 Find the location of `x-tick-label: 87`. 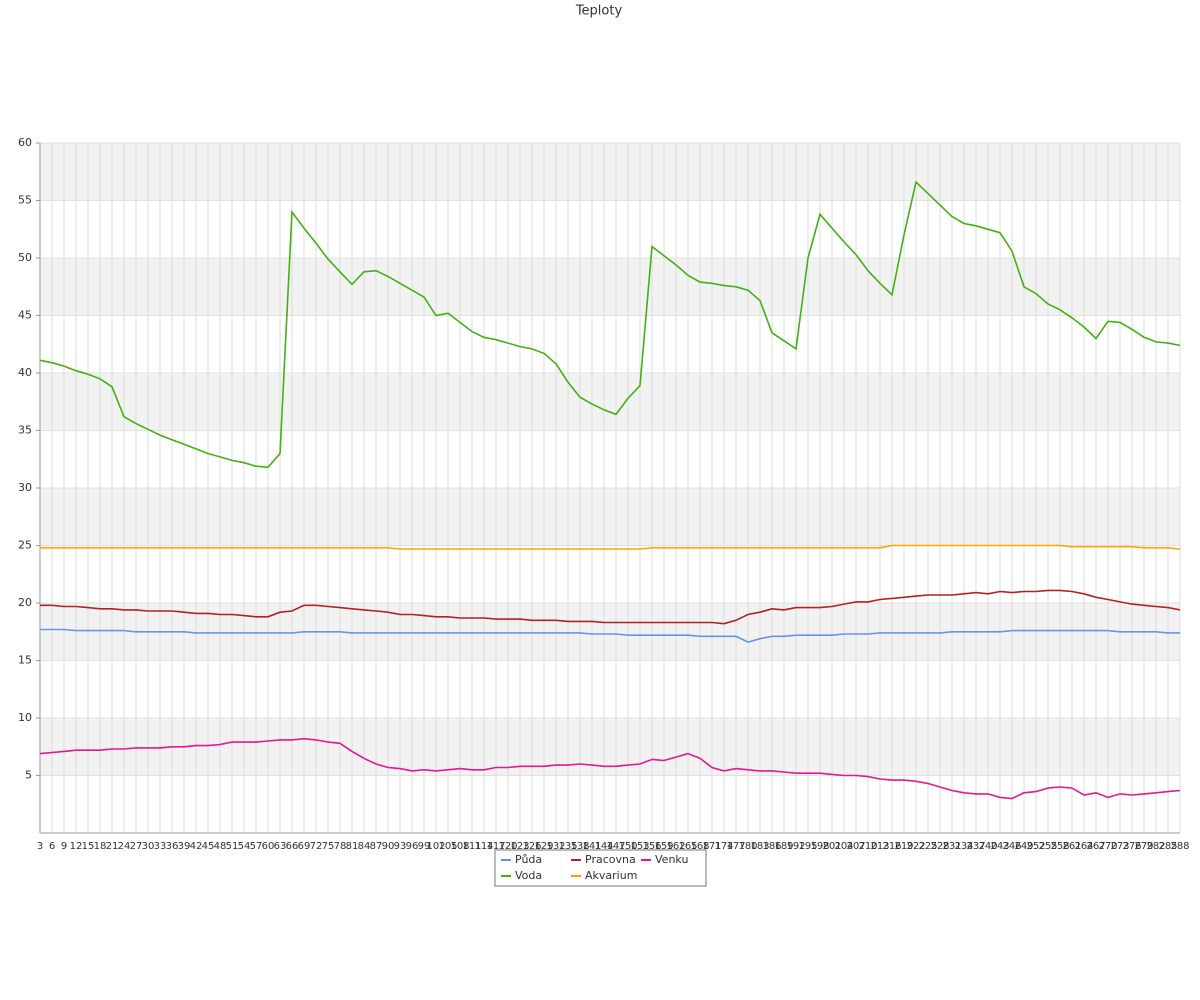

x-tick-label: 87 is located at coordinates (376, 846).